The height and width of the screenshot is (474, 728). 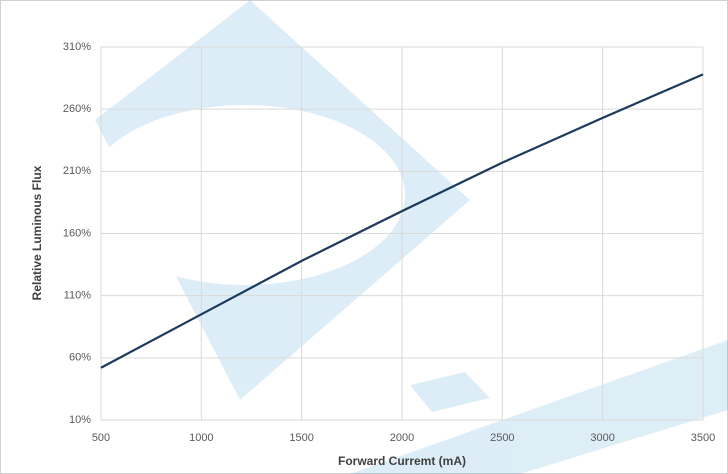 I want to click on watermark-band, so click(x=539, y=407).